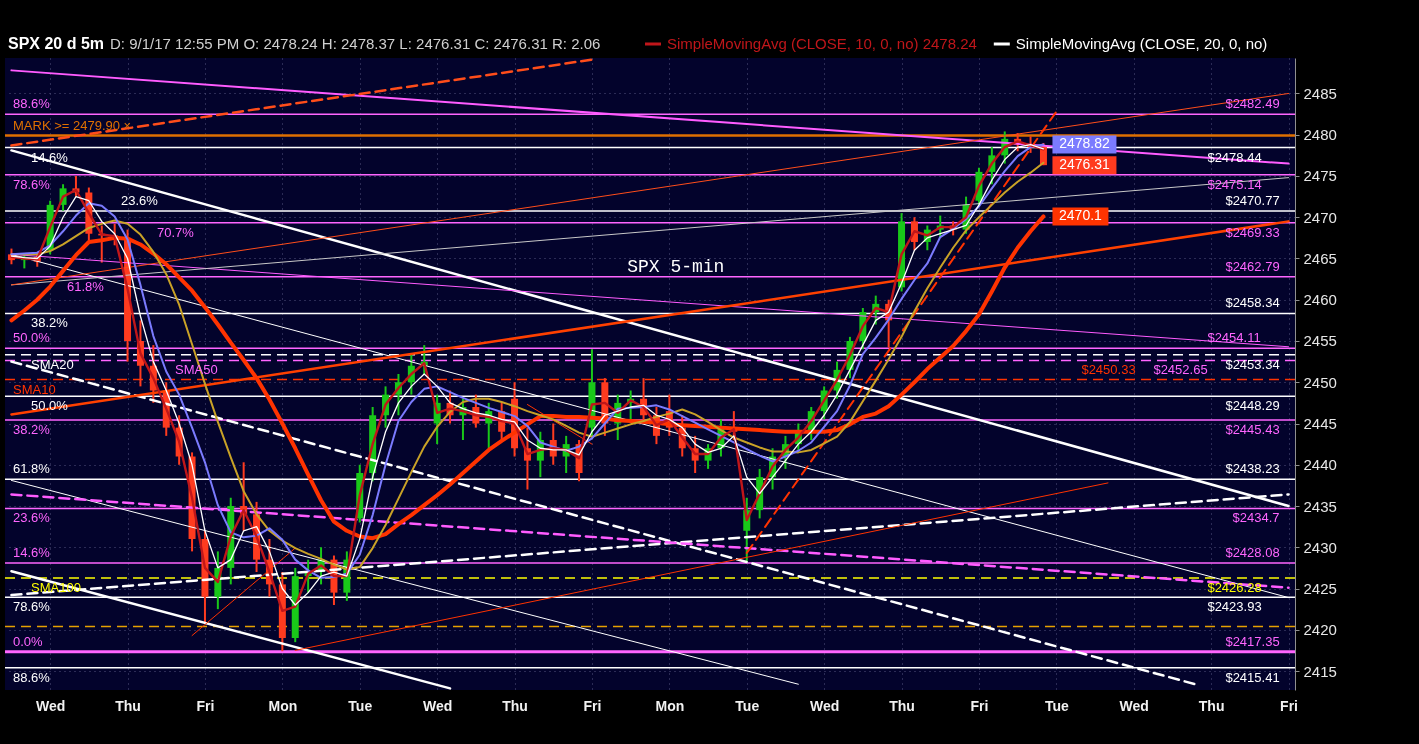 The image size is (1419, 744). I want to click on annotation: 50.0%, so click(32, 338).